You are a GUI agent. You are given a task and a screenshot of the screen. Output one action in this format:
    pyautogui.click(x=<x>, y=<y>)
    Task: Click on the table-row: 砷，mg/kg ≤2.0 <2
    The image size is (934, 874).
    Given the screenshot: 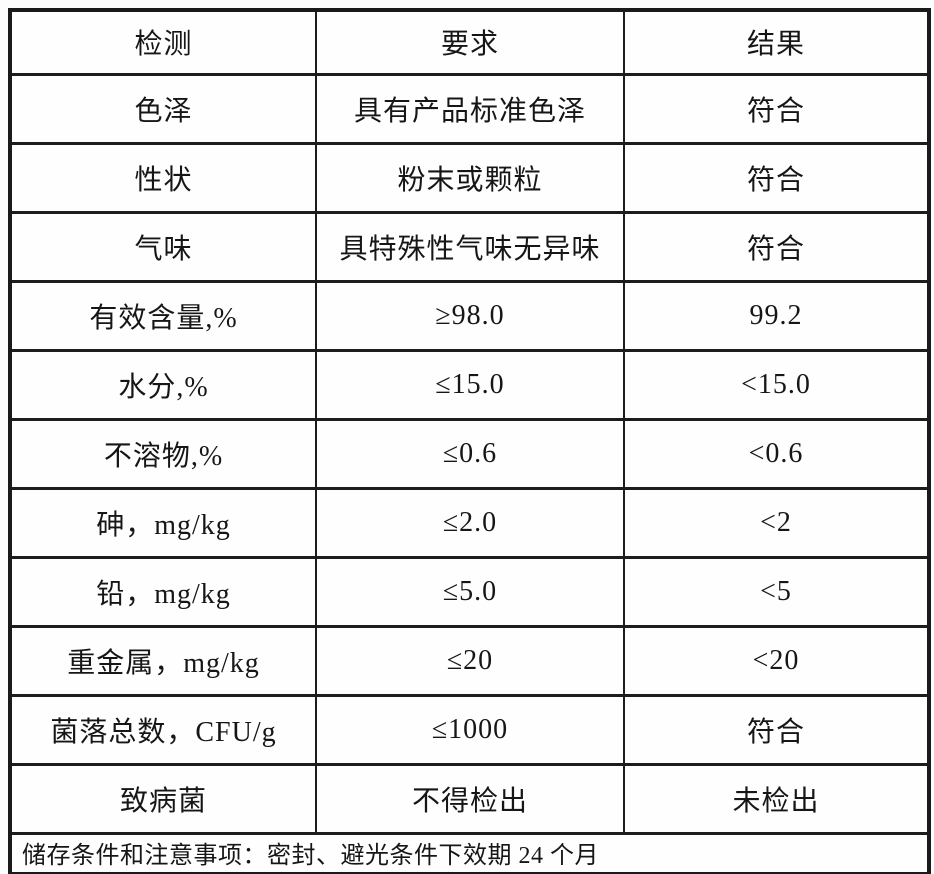 What is the action you would take?
    pyautogui.click(x=469, y=522)
    